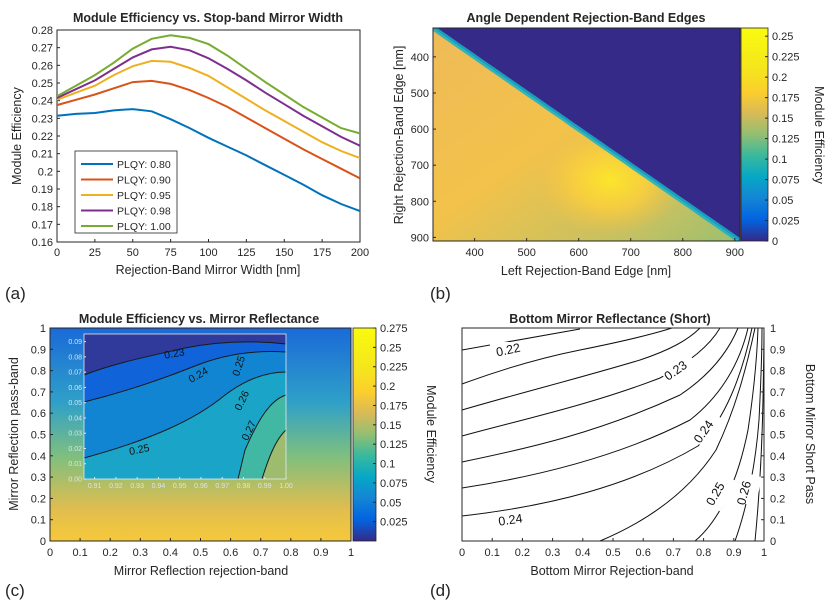 The width and height of the screenshot is (831, 606). I want to click on legend-entry: PLQY: 0.98, so click(144, 212).